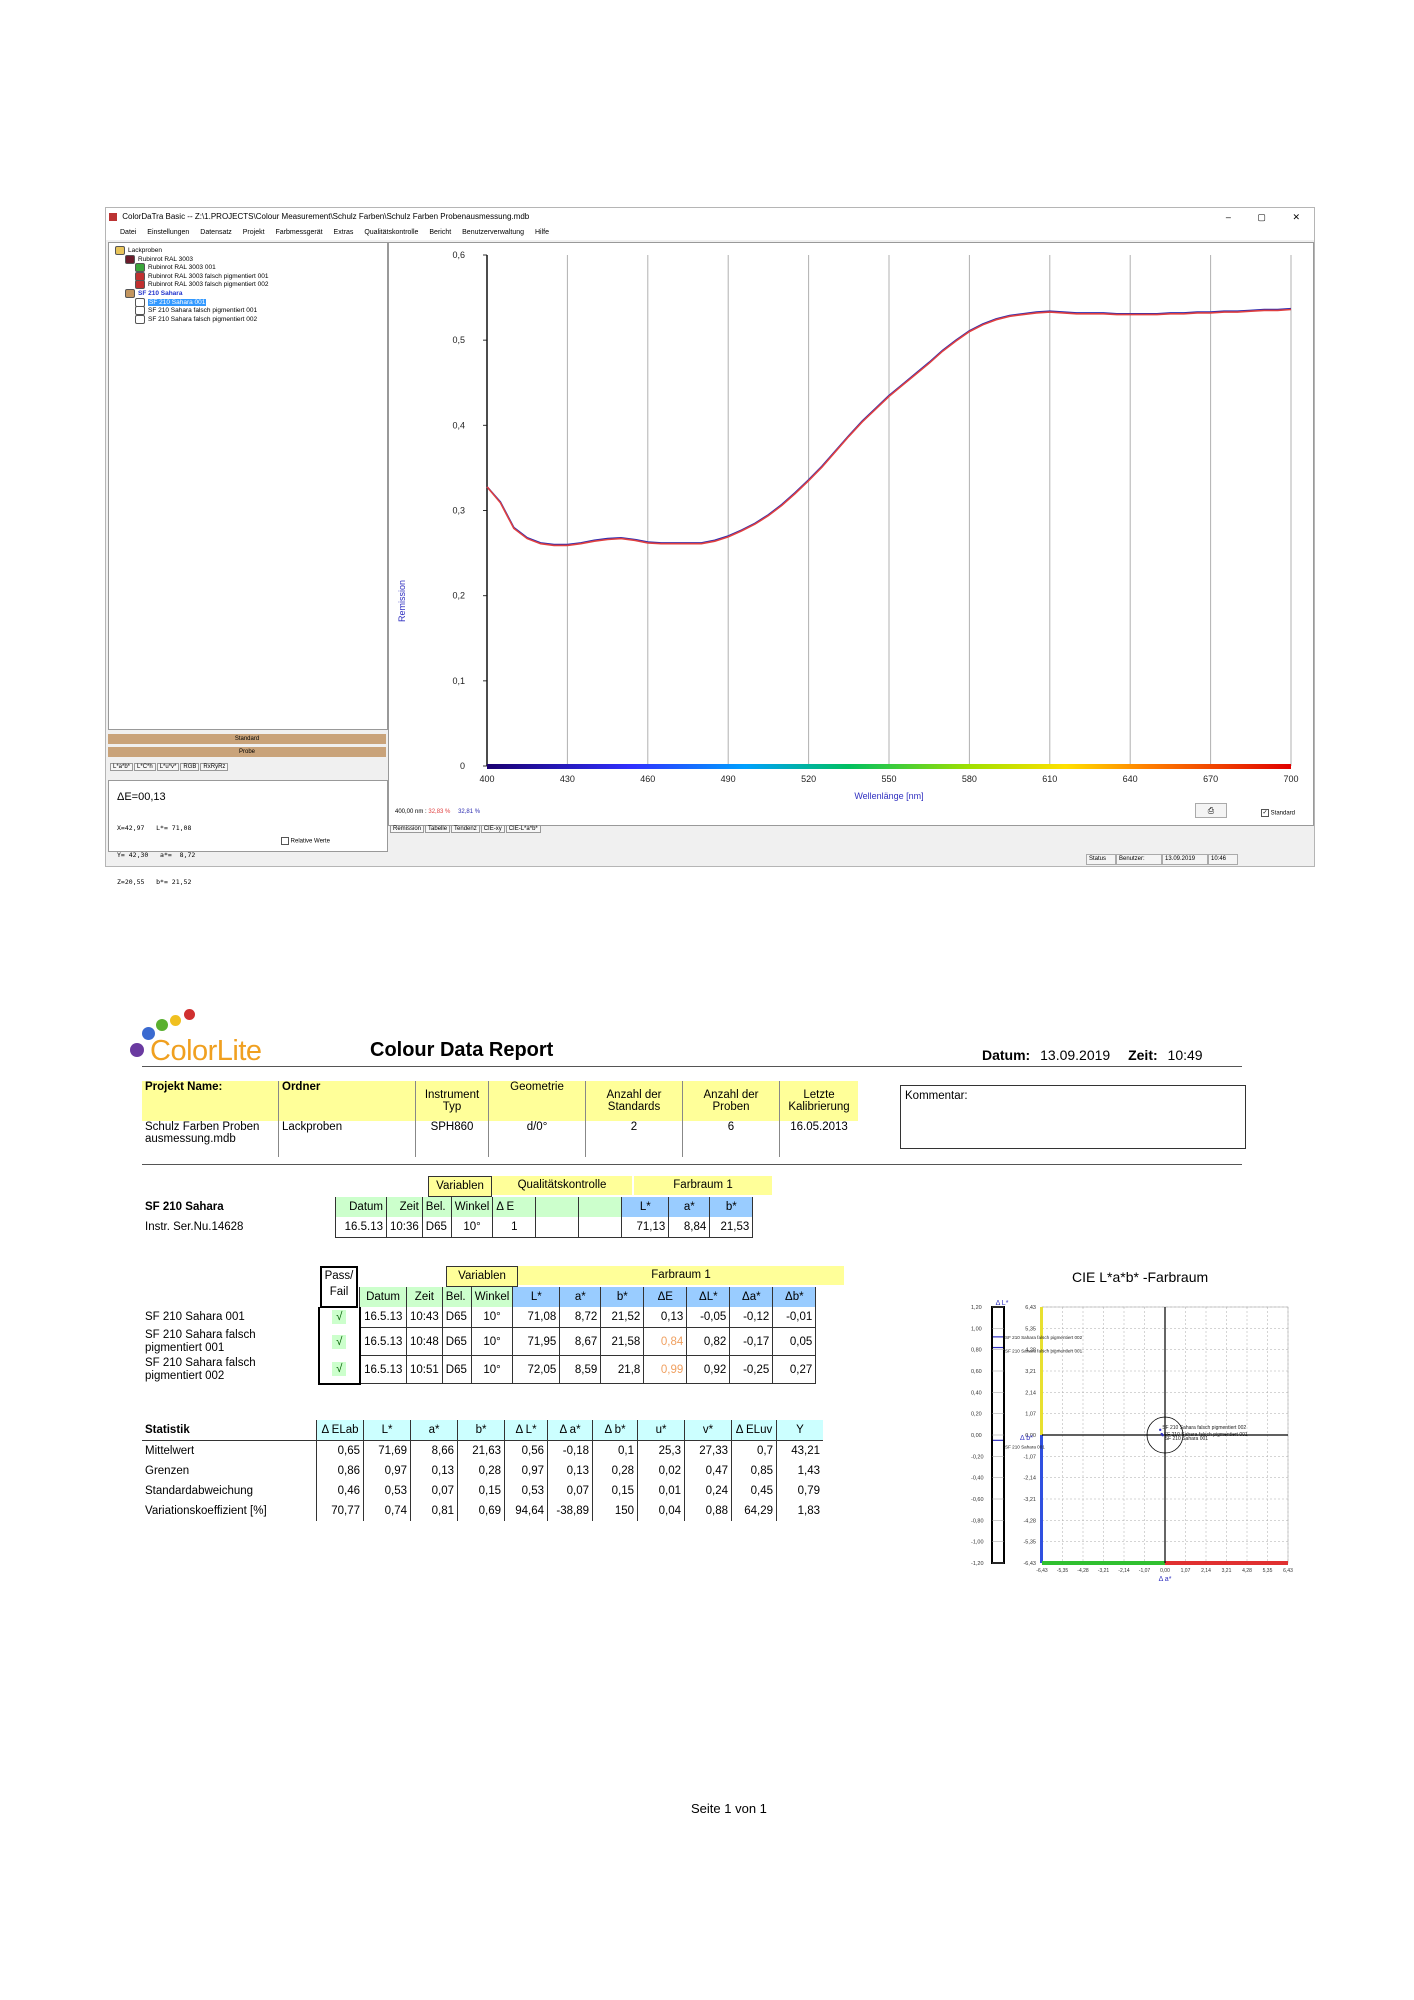  Describe the element at coordinates (210, 1101) in the screenshot. I see `hdr-projekt: Projekt Name:` at that location.